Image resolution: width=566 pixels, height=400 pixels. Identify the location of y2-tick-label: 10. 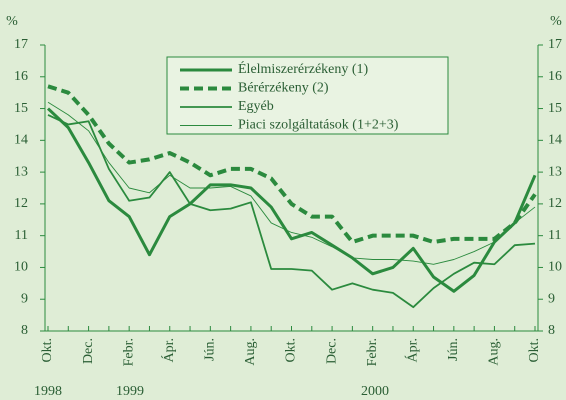
(555, 267).